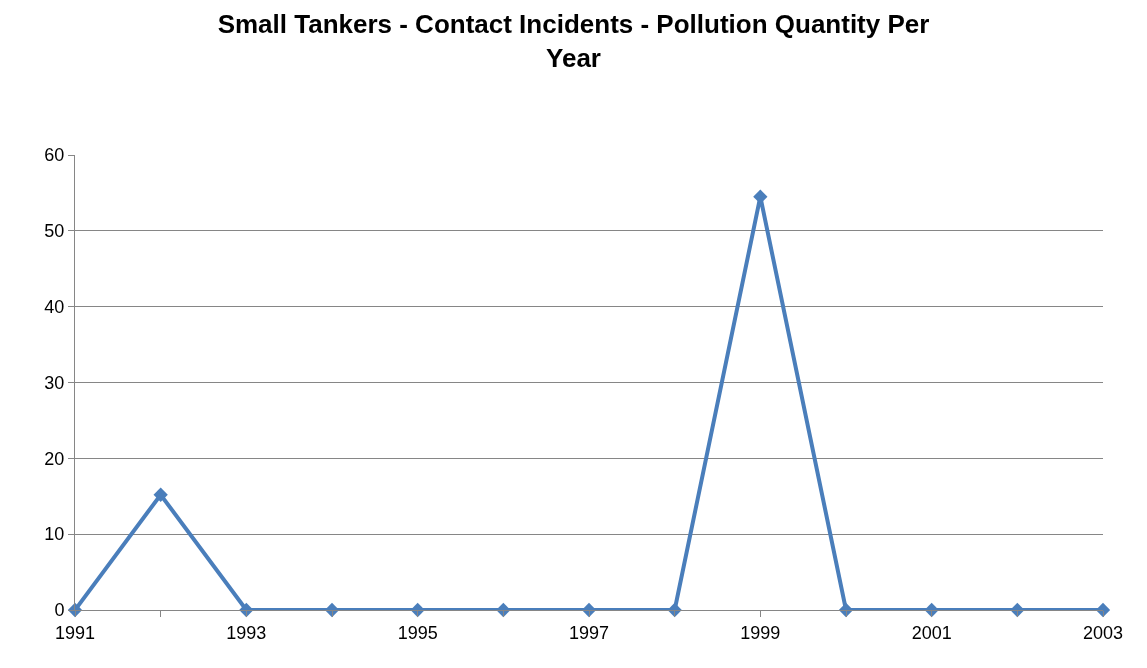 The height and width of the screenshot is (668, 1147). I want to click on y-tick-label: 0, so click(59, 610).